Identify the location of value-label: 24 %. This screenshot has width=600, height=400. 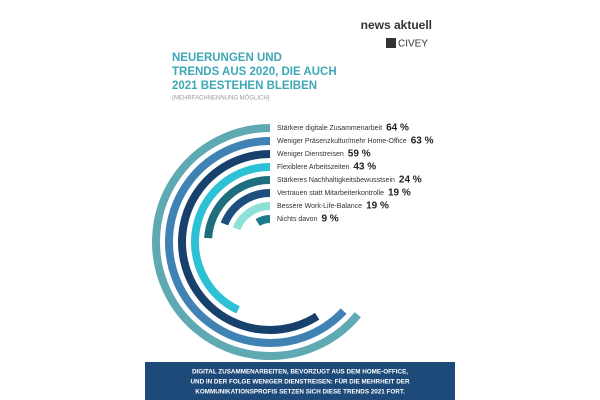
(410, 180).